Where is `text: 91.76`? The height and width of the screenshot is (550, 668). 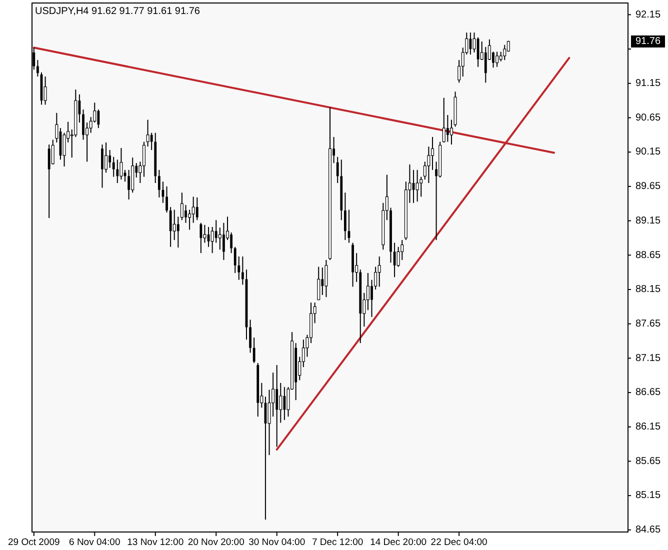 text: 91.76 is located at coordinates (648, 42).